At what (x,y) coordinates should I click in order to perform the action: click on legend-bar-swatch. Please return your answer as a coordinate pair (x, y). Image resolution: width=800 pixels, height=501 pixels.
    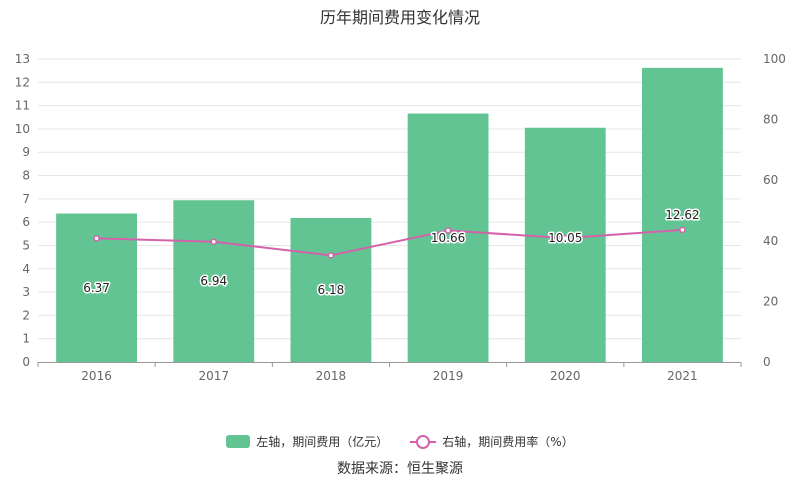
    Looking at the image, I should click on (238, 441).